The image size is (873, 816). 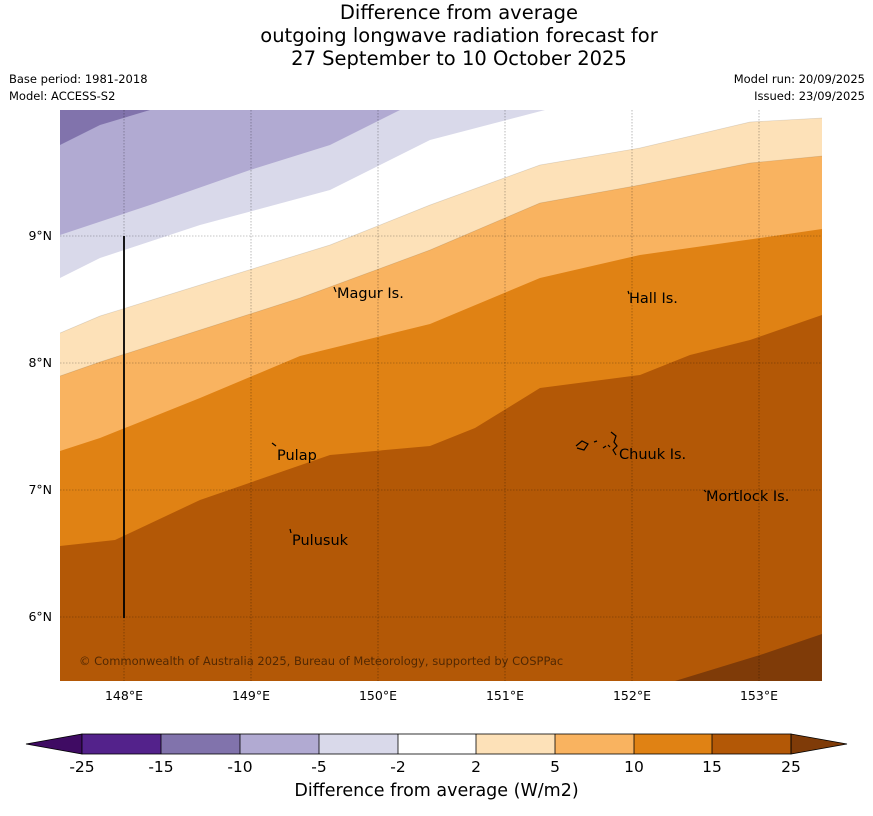 I want to click on y-tick-9n: 9°N, so click(x=40, y=235).